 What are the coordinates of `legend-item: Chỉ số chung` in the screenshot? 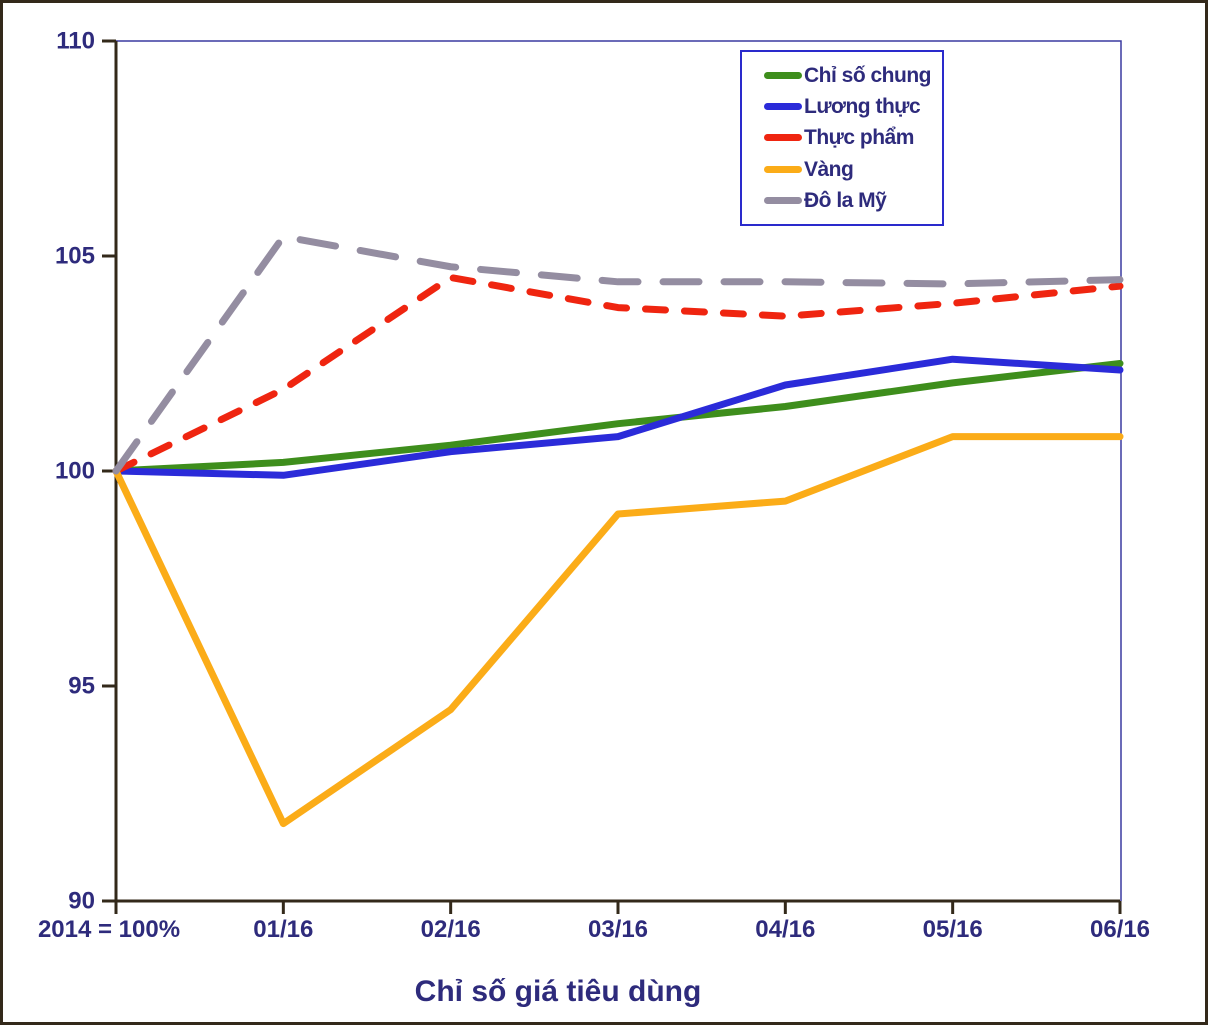 It's located at (851, 75).